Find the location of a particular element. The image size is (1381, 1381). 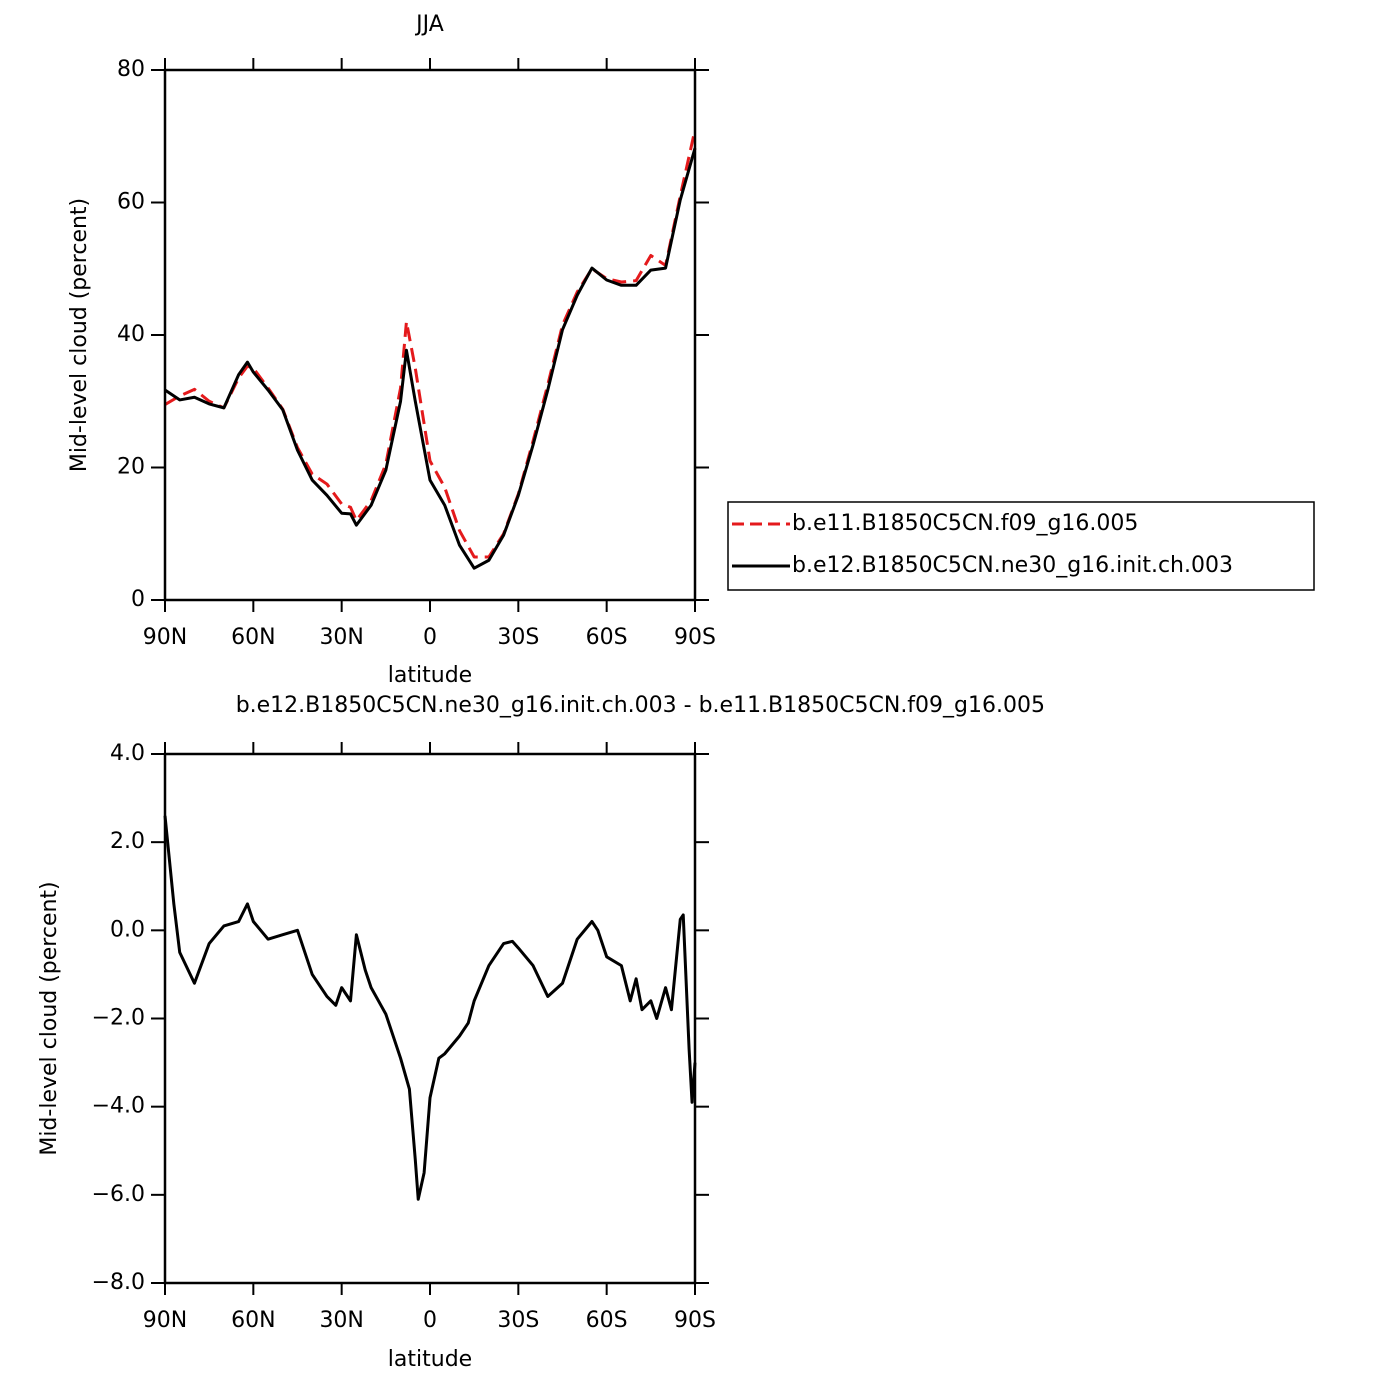

chart-title: JJA is located at coordinates (429, 24).